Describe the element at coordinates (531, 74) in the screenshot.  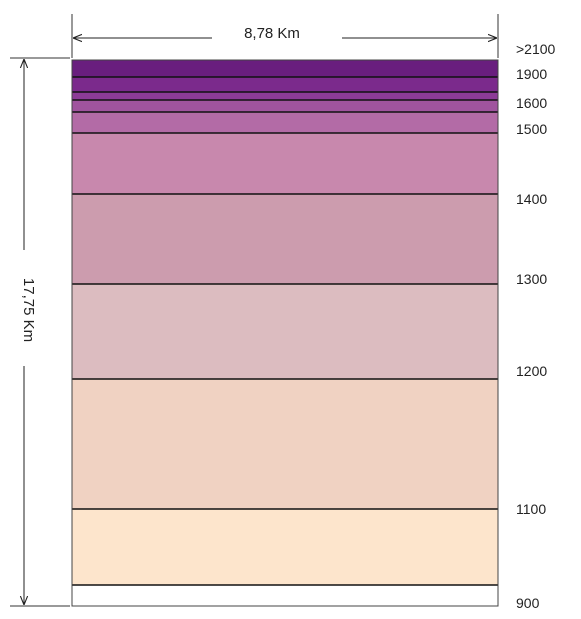
I see `elevation-label: 1900` at that location.